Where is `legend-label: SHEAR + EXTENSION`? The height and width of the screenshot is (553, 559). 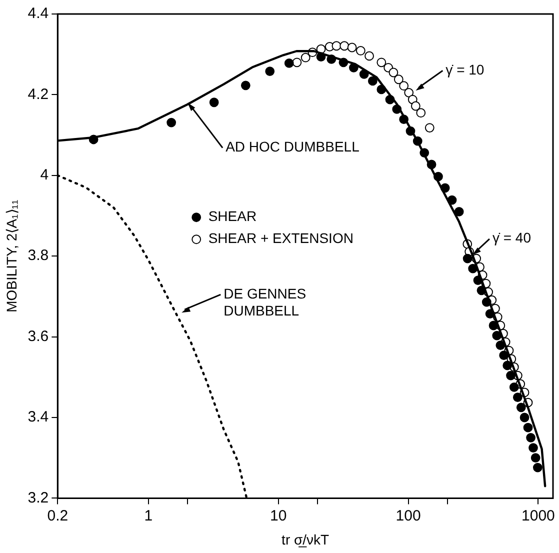
legend-label: SHEAR + EXTENSION is located at coordinates (281, 238).